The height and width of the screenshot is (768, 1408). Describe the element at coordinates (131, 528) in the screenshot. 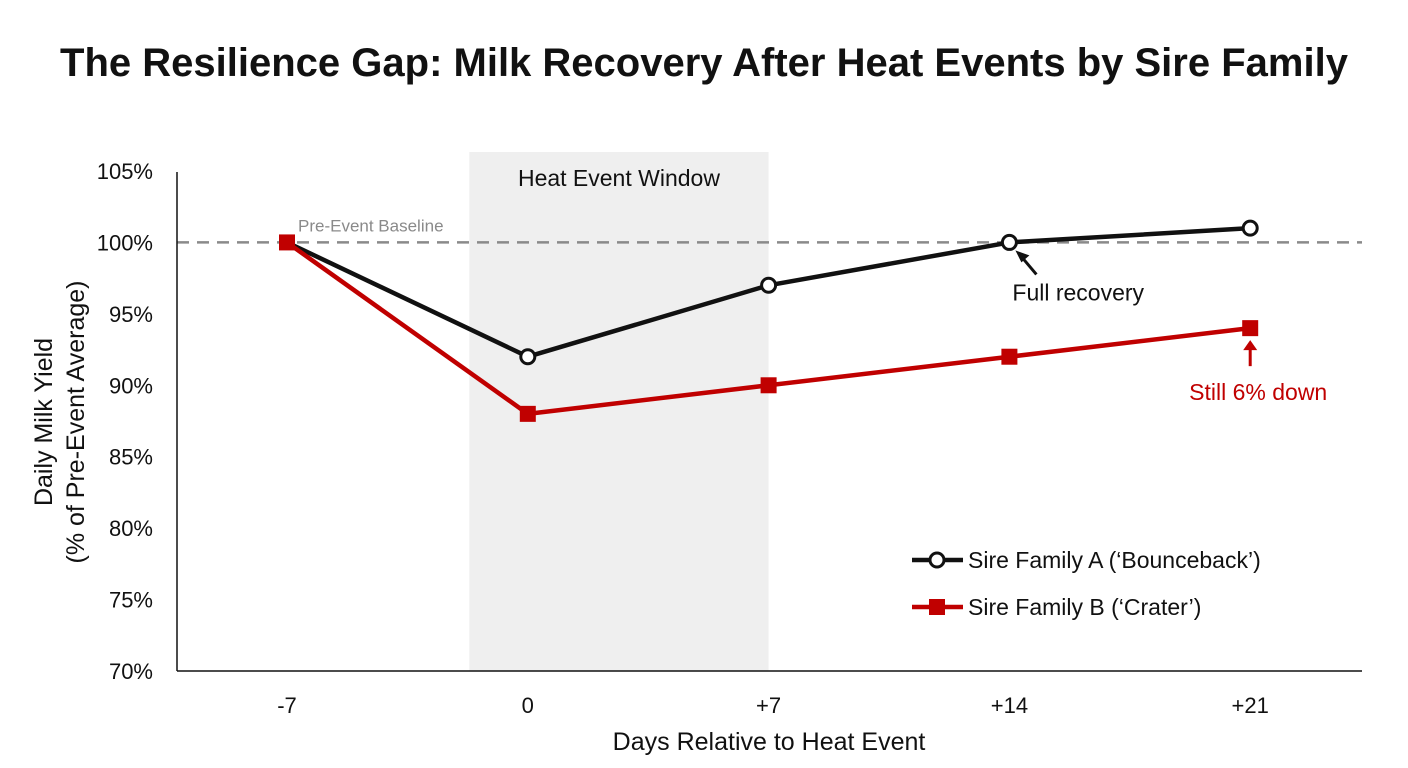

I see `y-tick-label: 80%` at that location.